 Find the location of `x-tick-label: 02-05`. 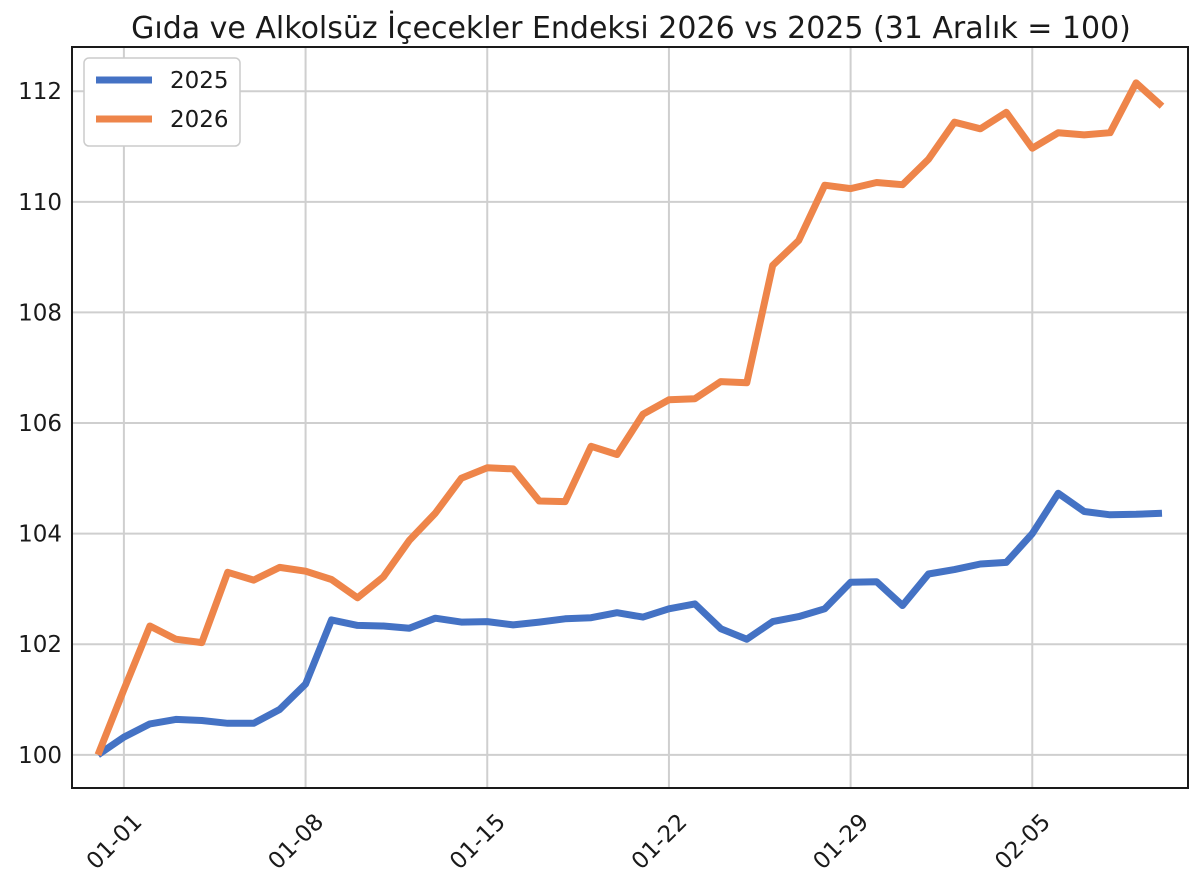

x-tick-label: 02-05 is located at coordinates (1023, 842).